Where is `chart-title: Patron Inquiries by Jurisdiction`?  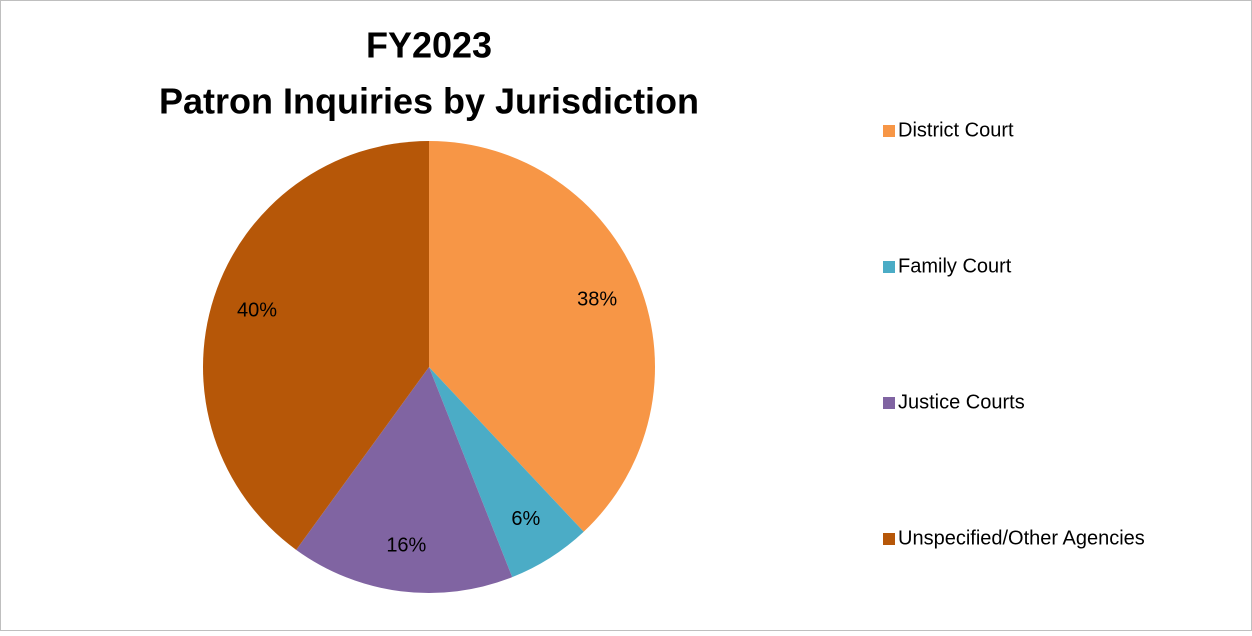 chart-title: Patron Inquiries by Jurisdiction is located at coordinates (429, 101).